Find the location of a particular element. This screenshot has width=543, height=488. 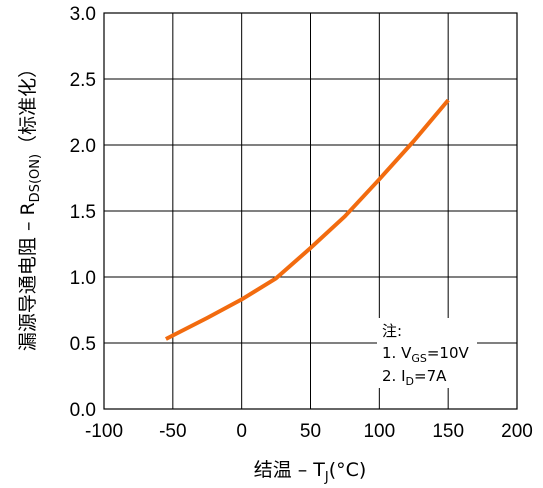

y-tick-labels: 0.0 0.5 1.0 1.5 2.0 2.5 3.0 is located at coordinates (83, 212).